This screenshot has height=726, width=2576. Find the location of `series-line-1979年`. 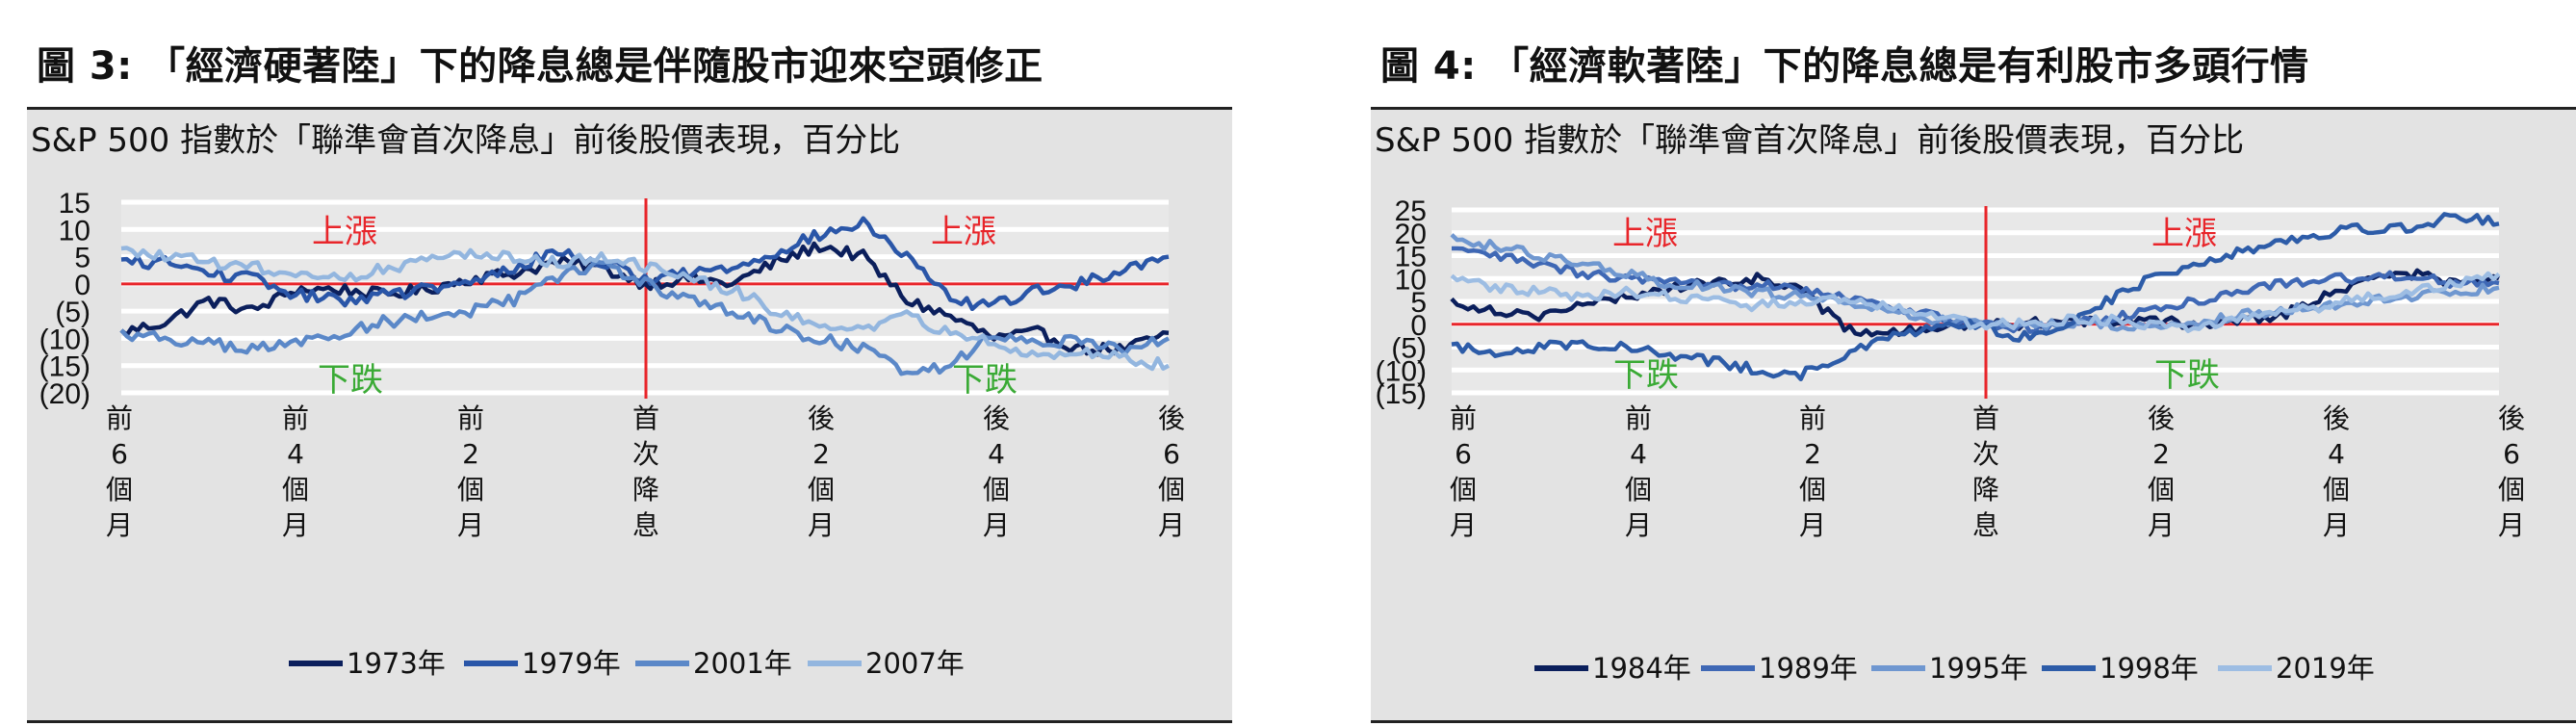

series-line-1979年 is located at coordinates (645, 264).